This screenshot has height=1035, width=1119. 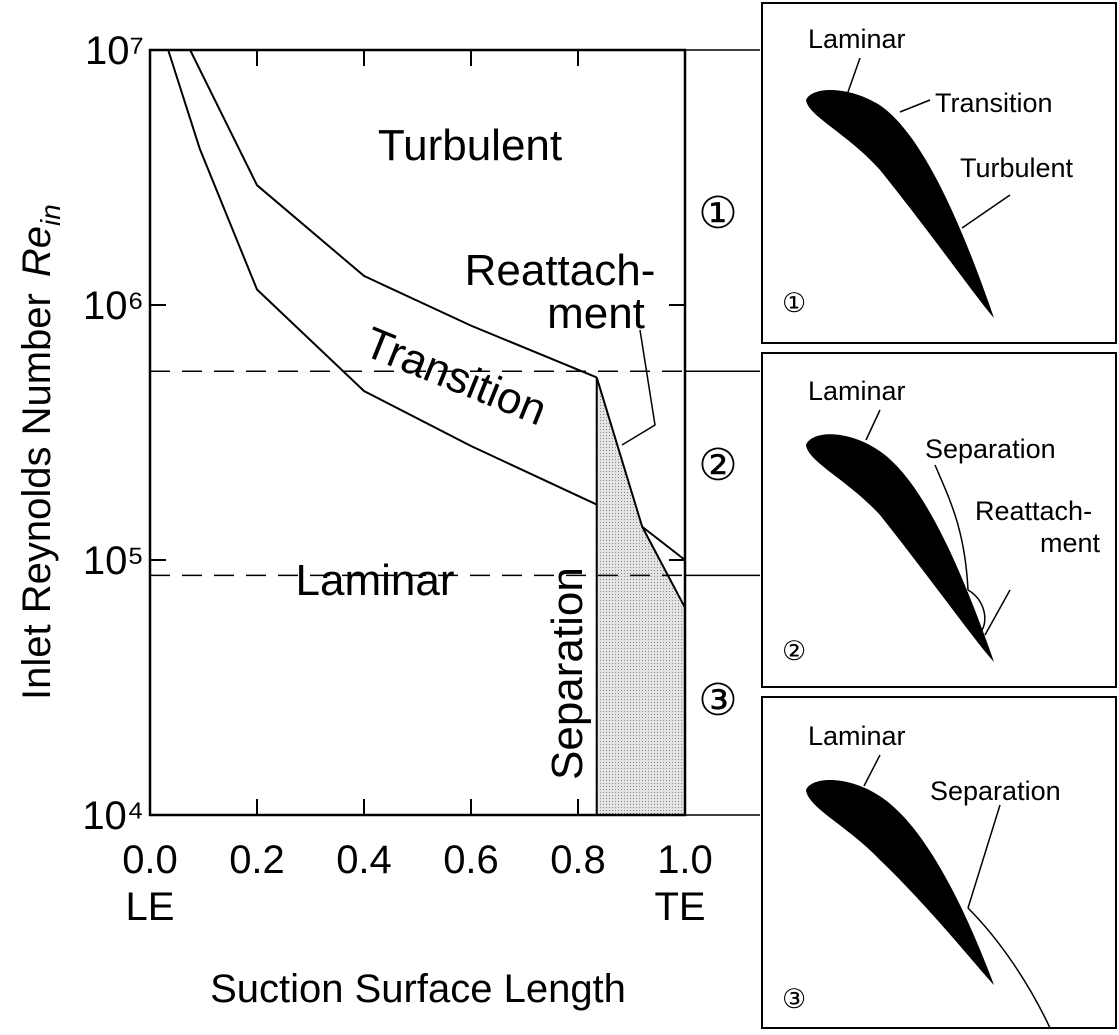 I want to click on y-tick-label: 10⁶, so click(x=113, y=306).